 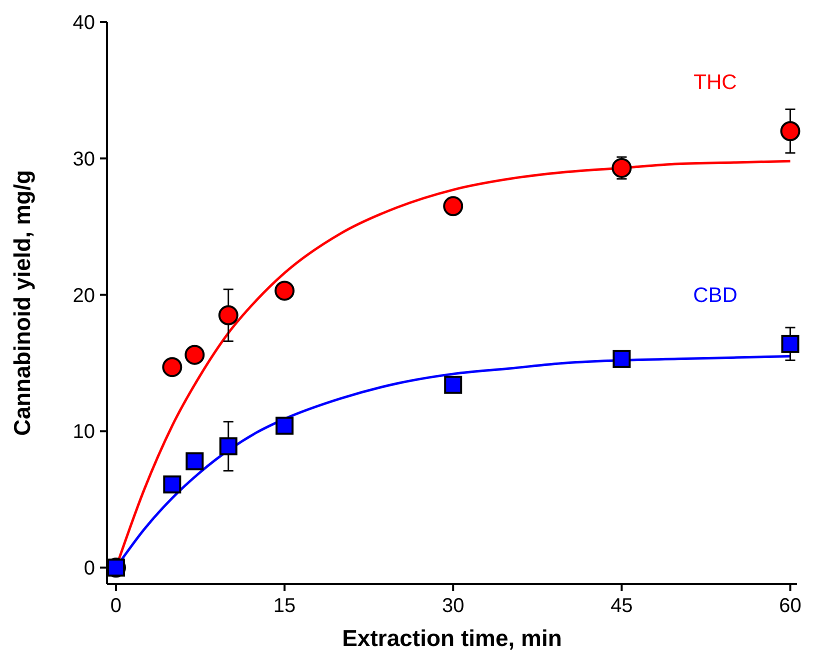 I want to click on x-tick-label: 0, so click(x=116, y=606).